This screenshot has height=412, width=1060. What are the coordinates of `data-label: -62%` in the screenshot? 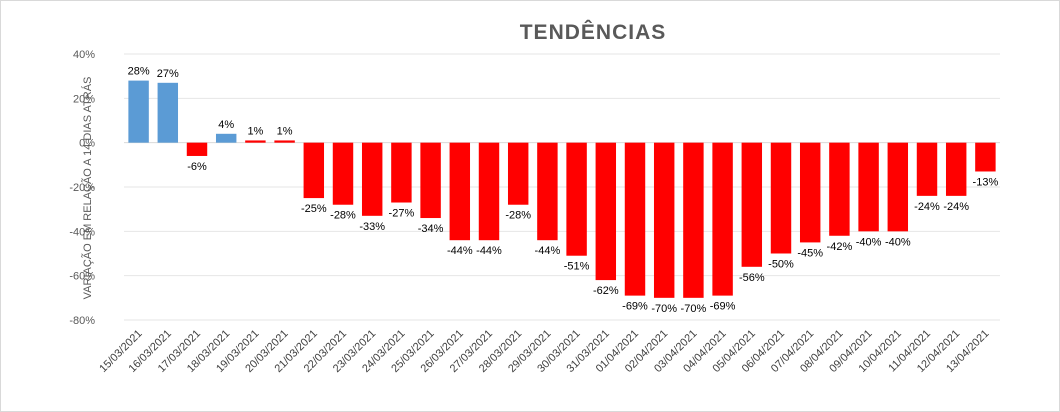 It's located at (606, 291).